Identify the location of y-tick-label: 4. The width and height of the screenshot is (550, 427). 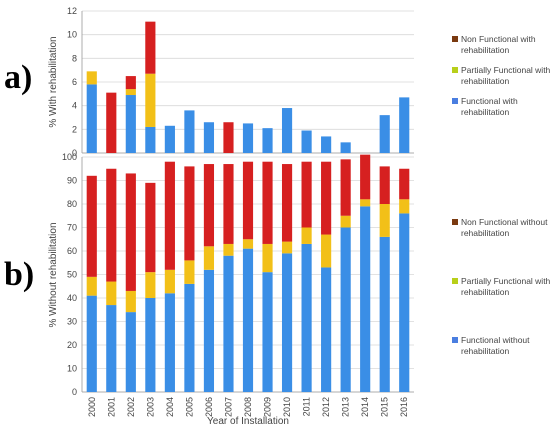
(74, 106).